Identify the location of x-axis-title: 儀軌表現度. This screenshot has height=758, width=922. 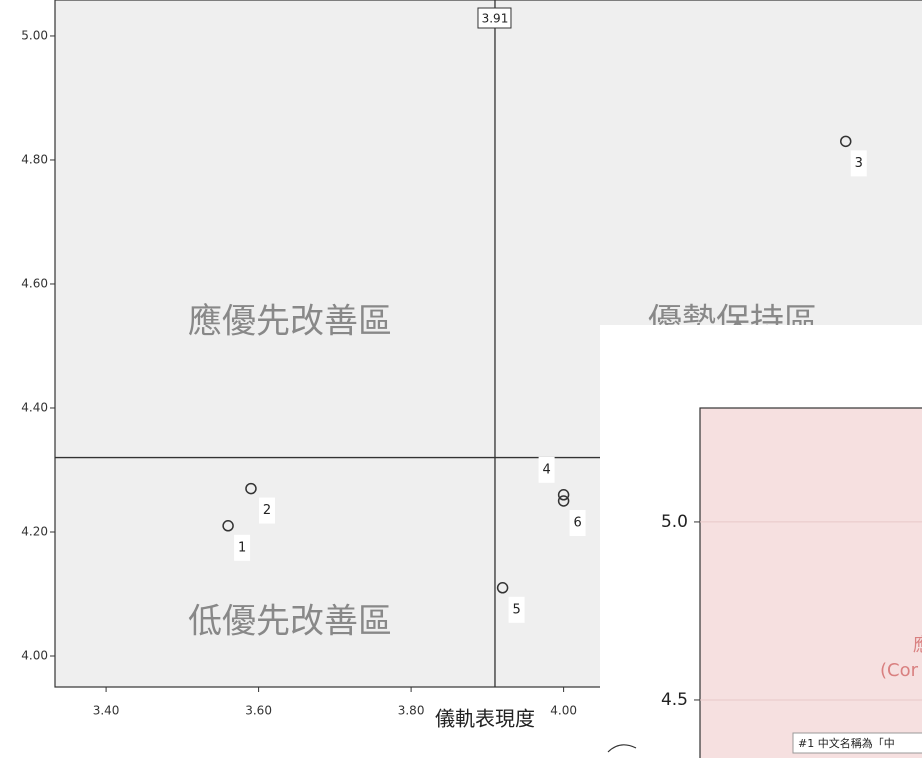
(485, 719).